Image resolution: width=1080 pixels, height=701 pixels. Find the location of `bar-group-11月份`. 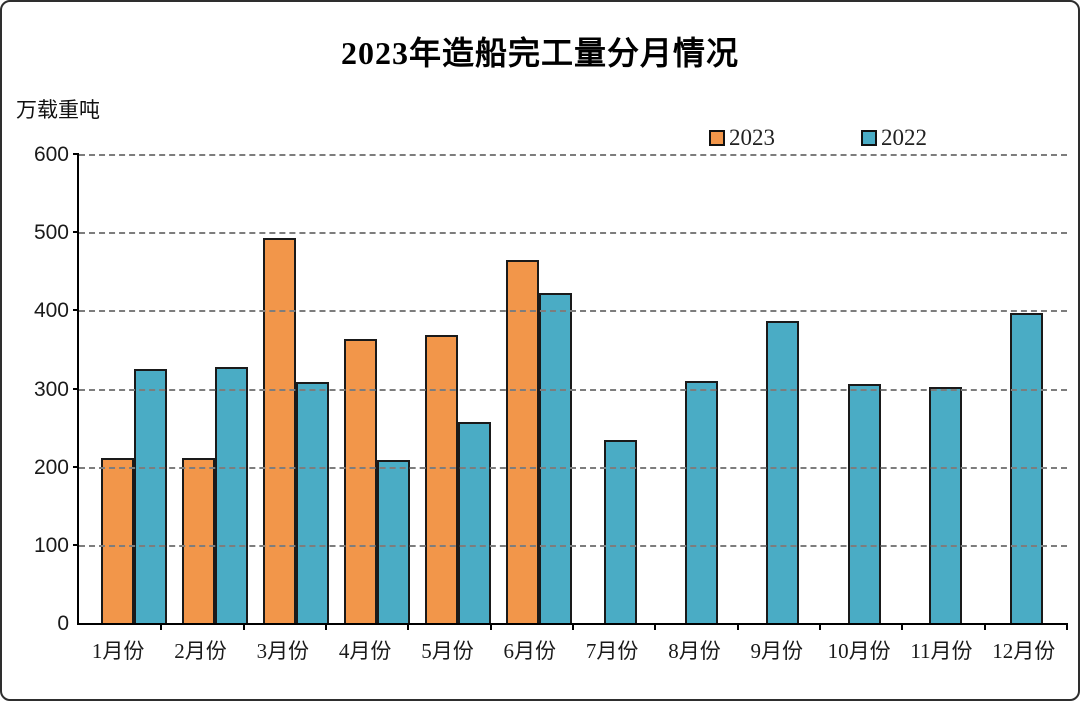

bar-group-11月份 is located at coordinates (945, 388).